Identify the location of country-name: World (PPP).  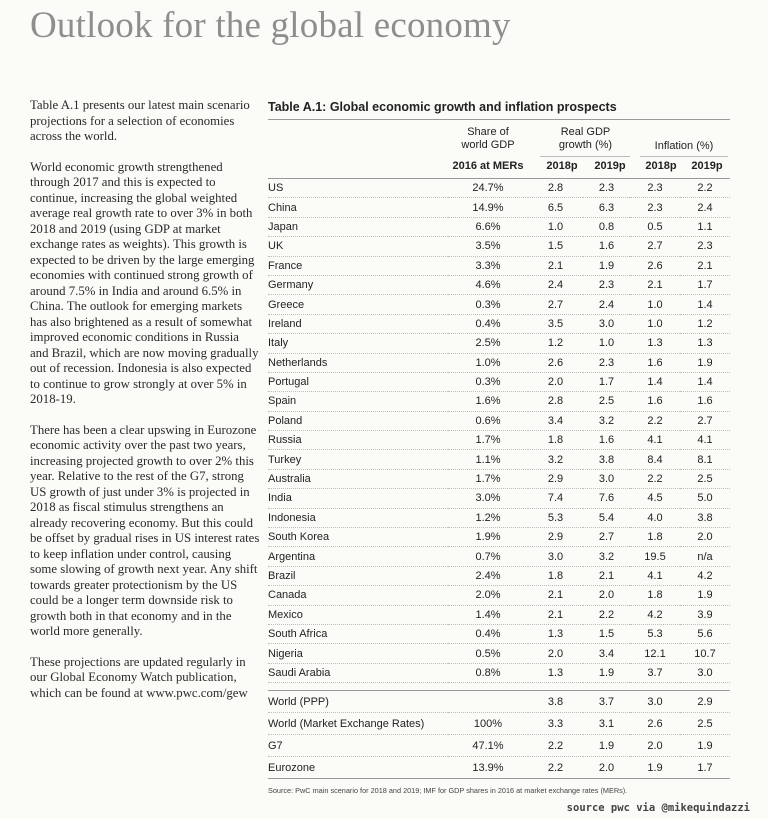
(358, 702).